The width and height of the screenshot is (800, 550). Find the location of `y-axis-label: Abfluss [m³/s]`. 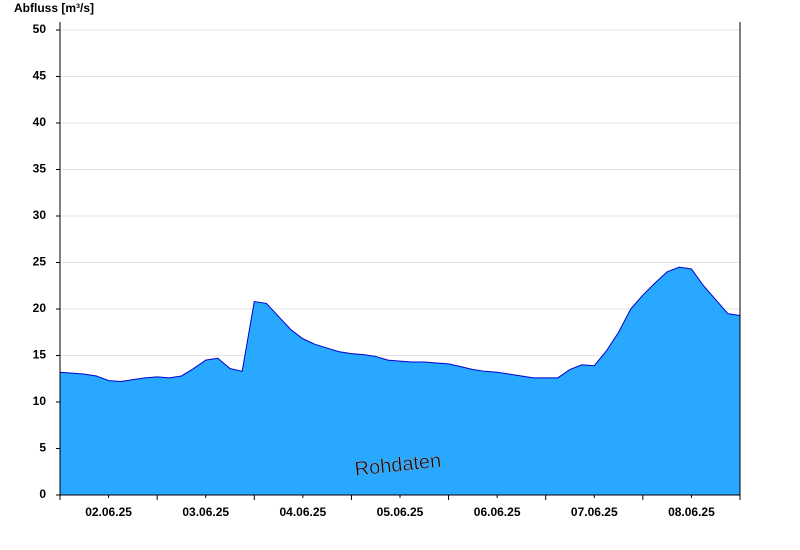

y-axis-label: Abfluss [m³/s] is located at coordinates (54, 8).